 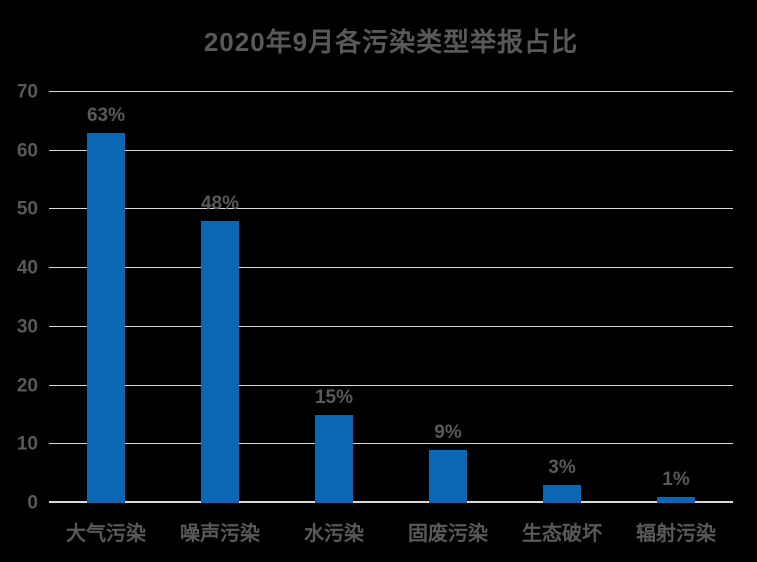 What do you see at coordinates (676, 480) in the screenshot?
I see `bar-value-label: 1%` at bounding box center [676, 480].